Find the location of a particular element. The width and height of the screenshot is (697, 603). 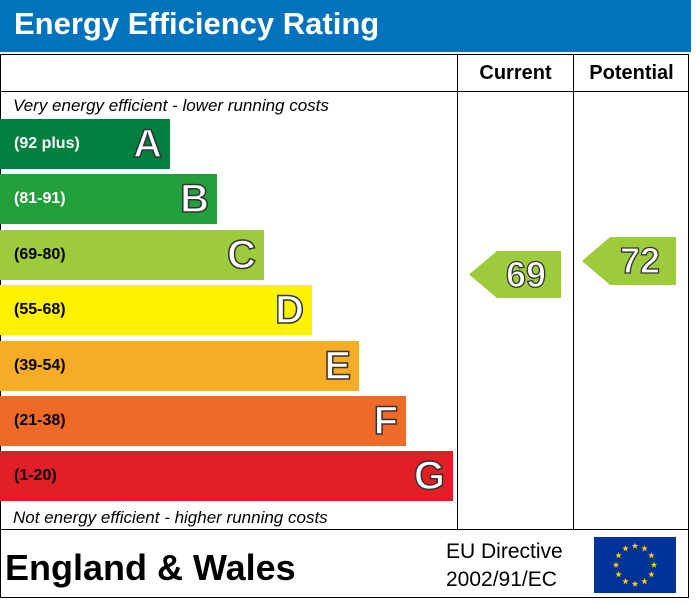

band-e-range: (39-54) is located at coordinates (40, 365).